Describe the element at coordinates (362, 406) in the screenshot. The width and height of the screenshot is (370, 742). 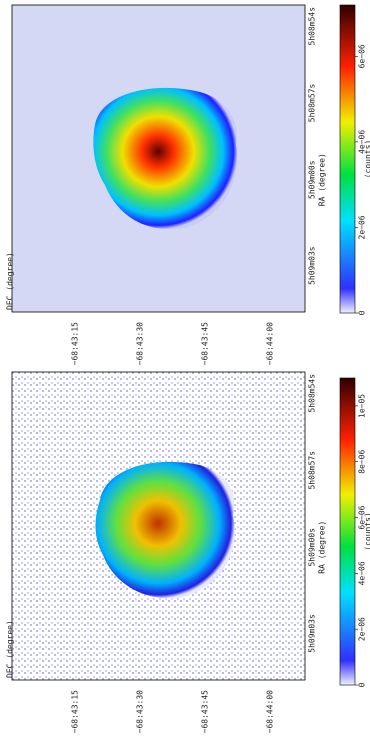
I see `colorbar-tick-label: 1e−05` at that location.